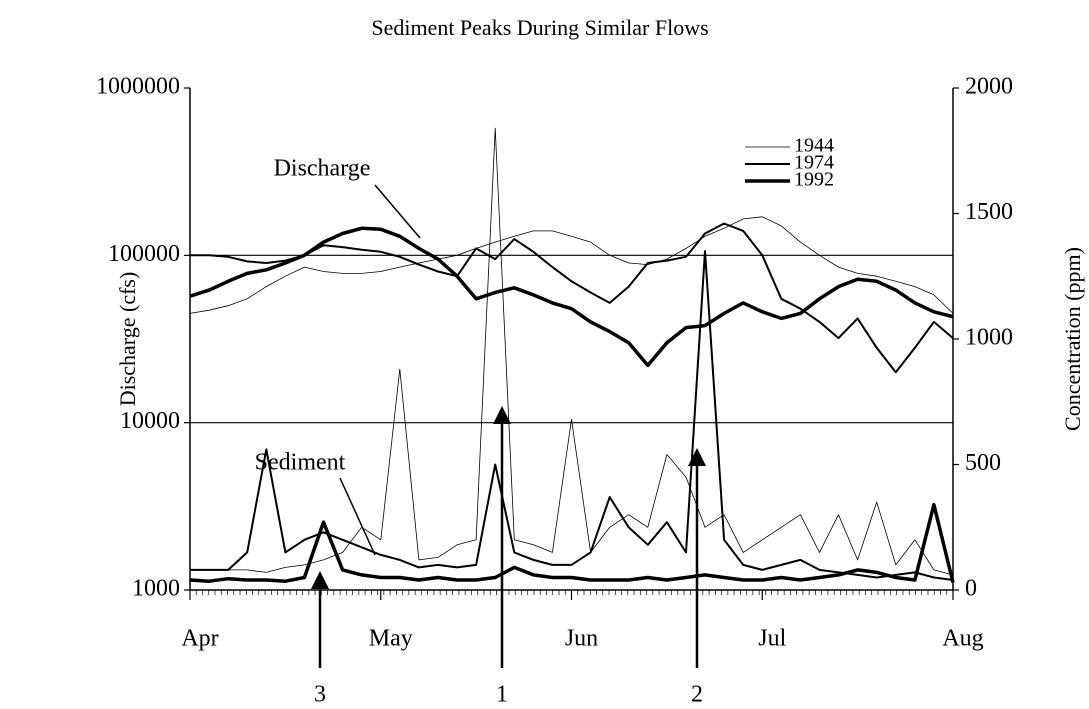 The height and width of the screenshot is (709, 1089). What do you see at coordinates (989, 212) in the screenshot?
I see `y2-tick-label: 1500` at bounding box center [989, 212].